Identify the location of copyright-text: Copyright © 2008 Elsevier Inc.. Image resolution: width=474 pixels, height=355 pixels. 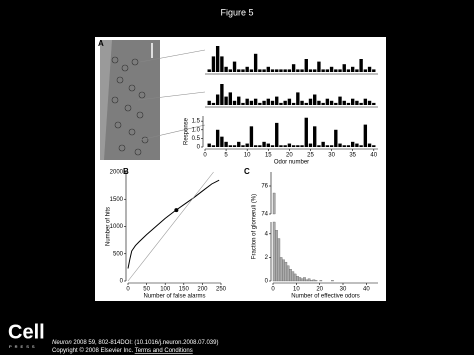
(93, 350).